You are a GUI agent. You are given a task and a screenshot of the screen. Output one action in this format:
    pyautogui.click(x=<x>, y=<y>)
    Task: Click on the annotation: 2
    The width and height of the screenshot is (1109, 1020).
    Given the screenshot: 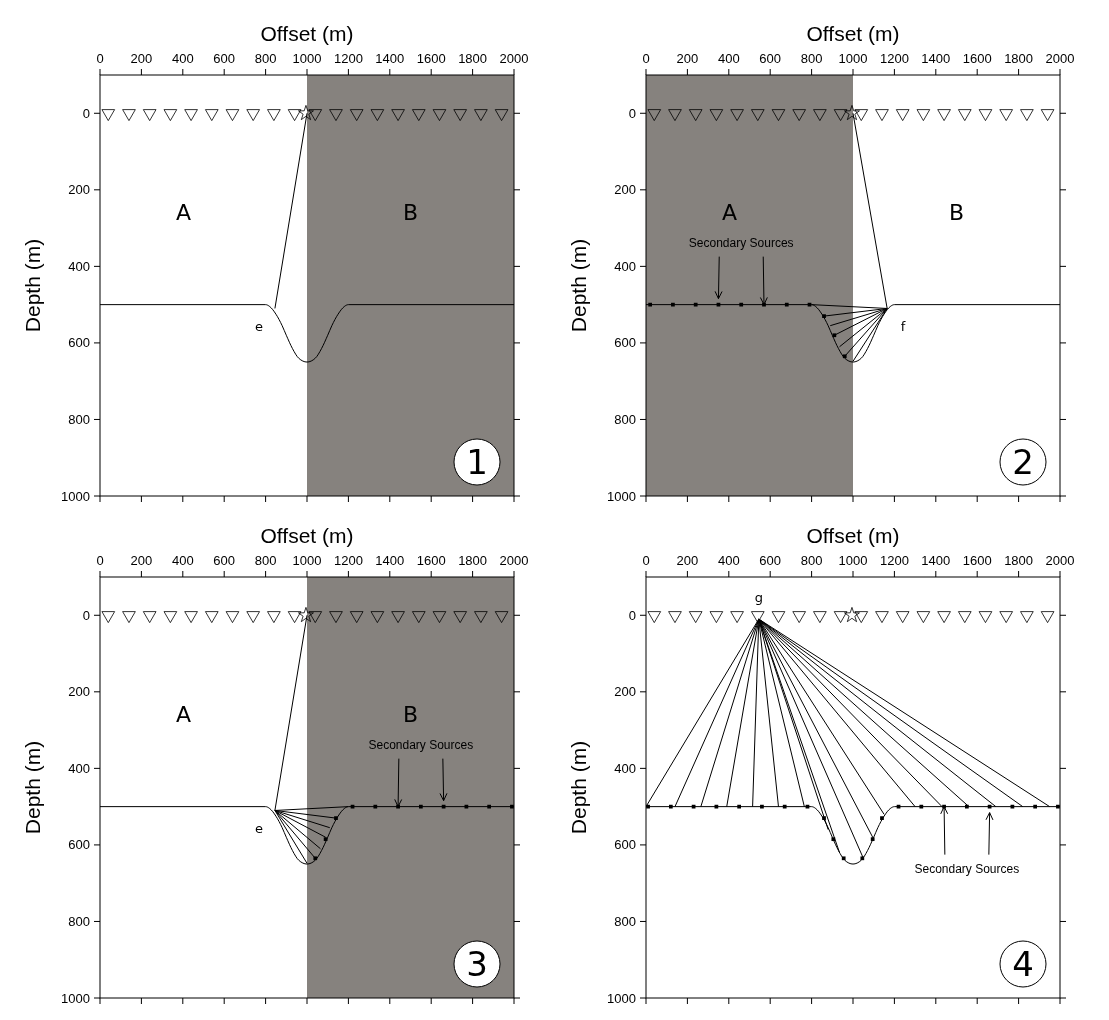 What is the action you would take?
    pyautogui.click(x=1023, y=462)
    